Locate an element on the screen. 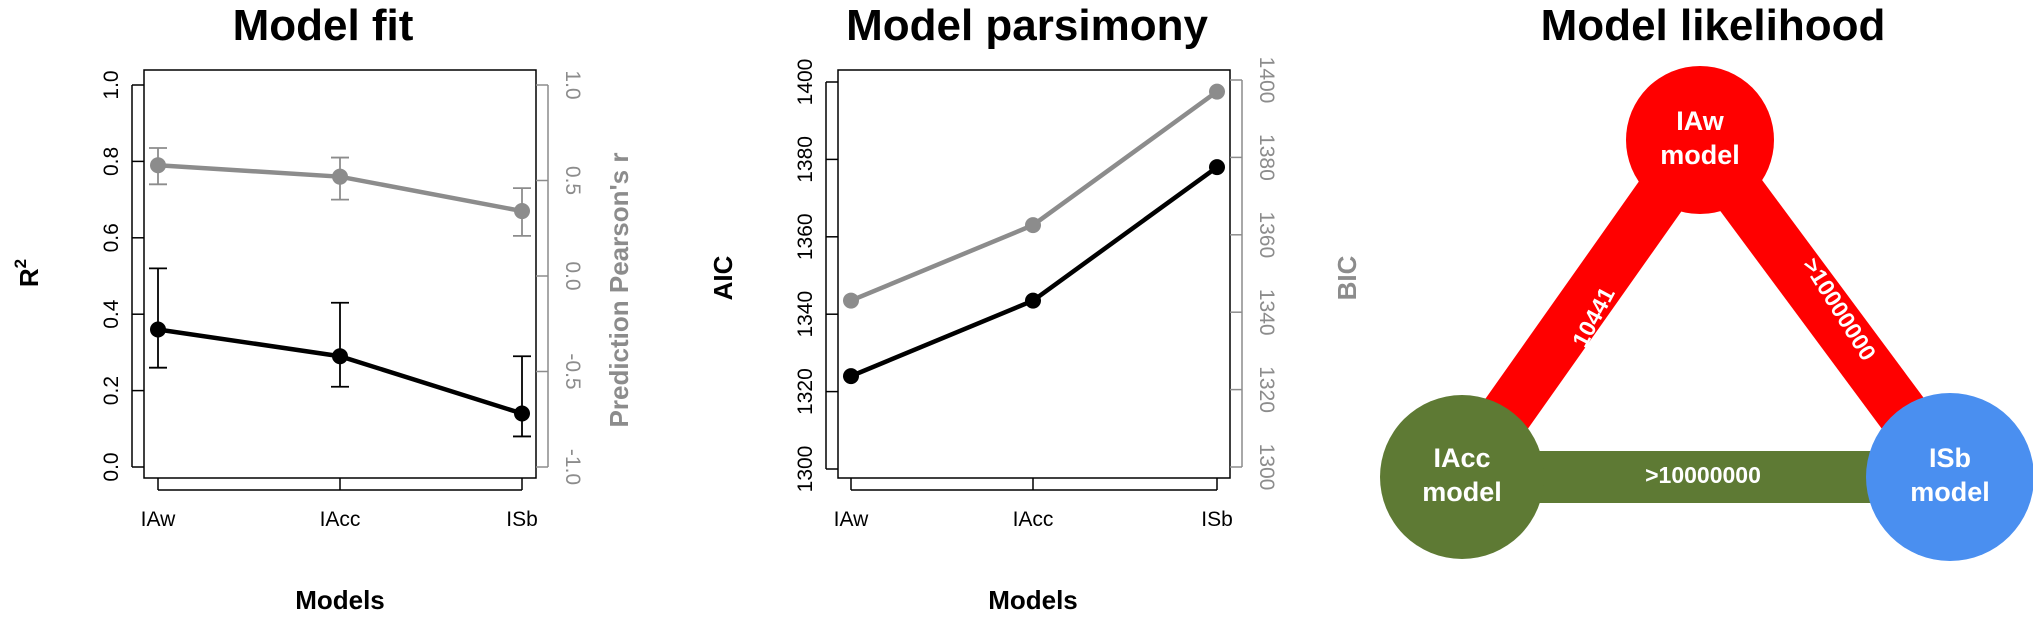 The image size is (2033, 618). right-axis: -1.0 -0.5 0.0 0.5 1.0 is located at coordinates (560, 277).